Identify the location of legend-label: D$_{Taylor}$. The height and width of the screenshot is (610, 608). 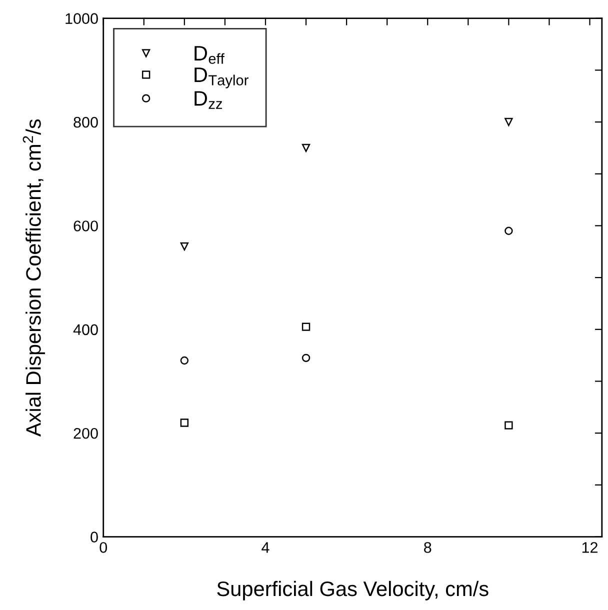
(221, 78).